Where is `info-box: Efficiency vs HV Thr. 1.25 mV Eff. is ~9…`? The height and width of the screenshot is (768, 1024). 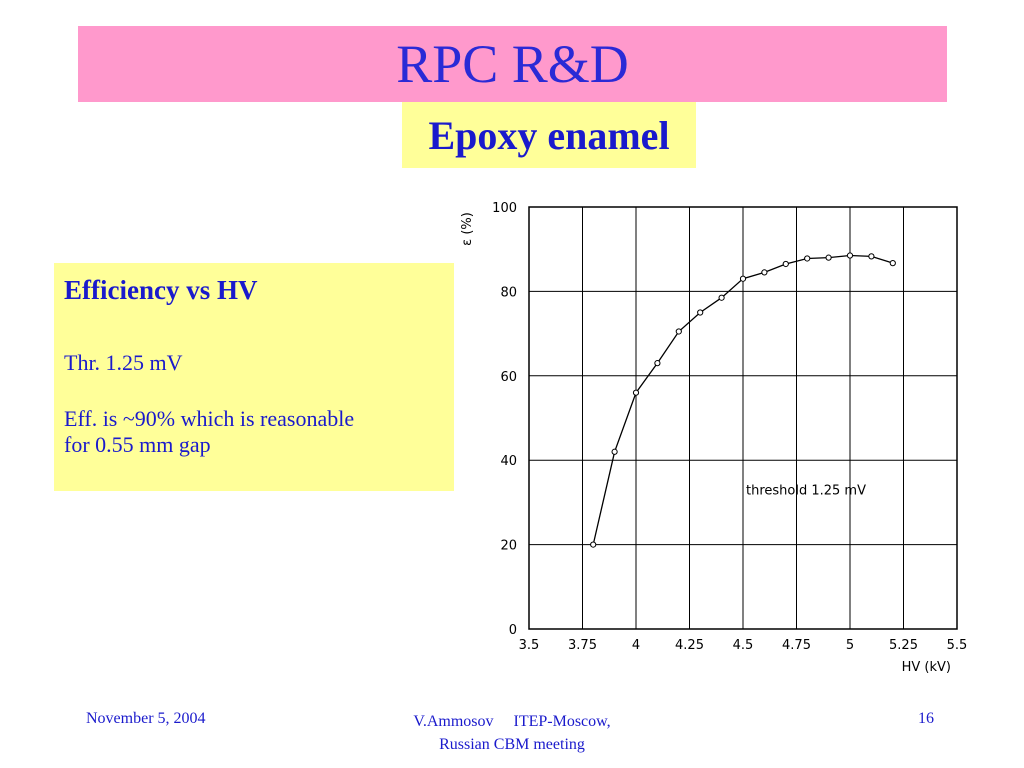
info-box: Efficiency vs HV Thr. 1.25 mV Eff. is ~9… is located at coordinates (254, 377).